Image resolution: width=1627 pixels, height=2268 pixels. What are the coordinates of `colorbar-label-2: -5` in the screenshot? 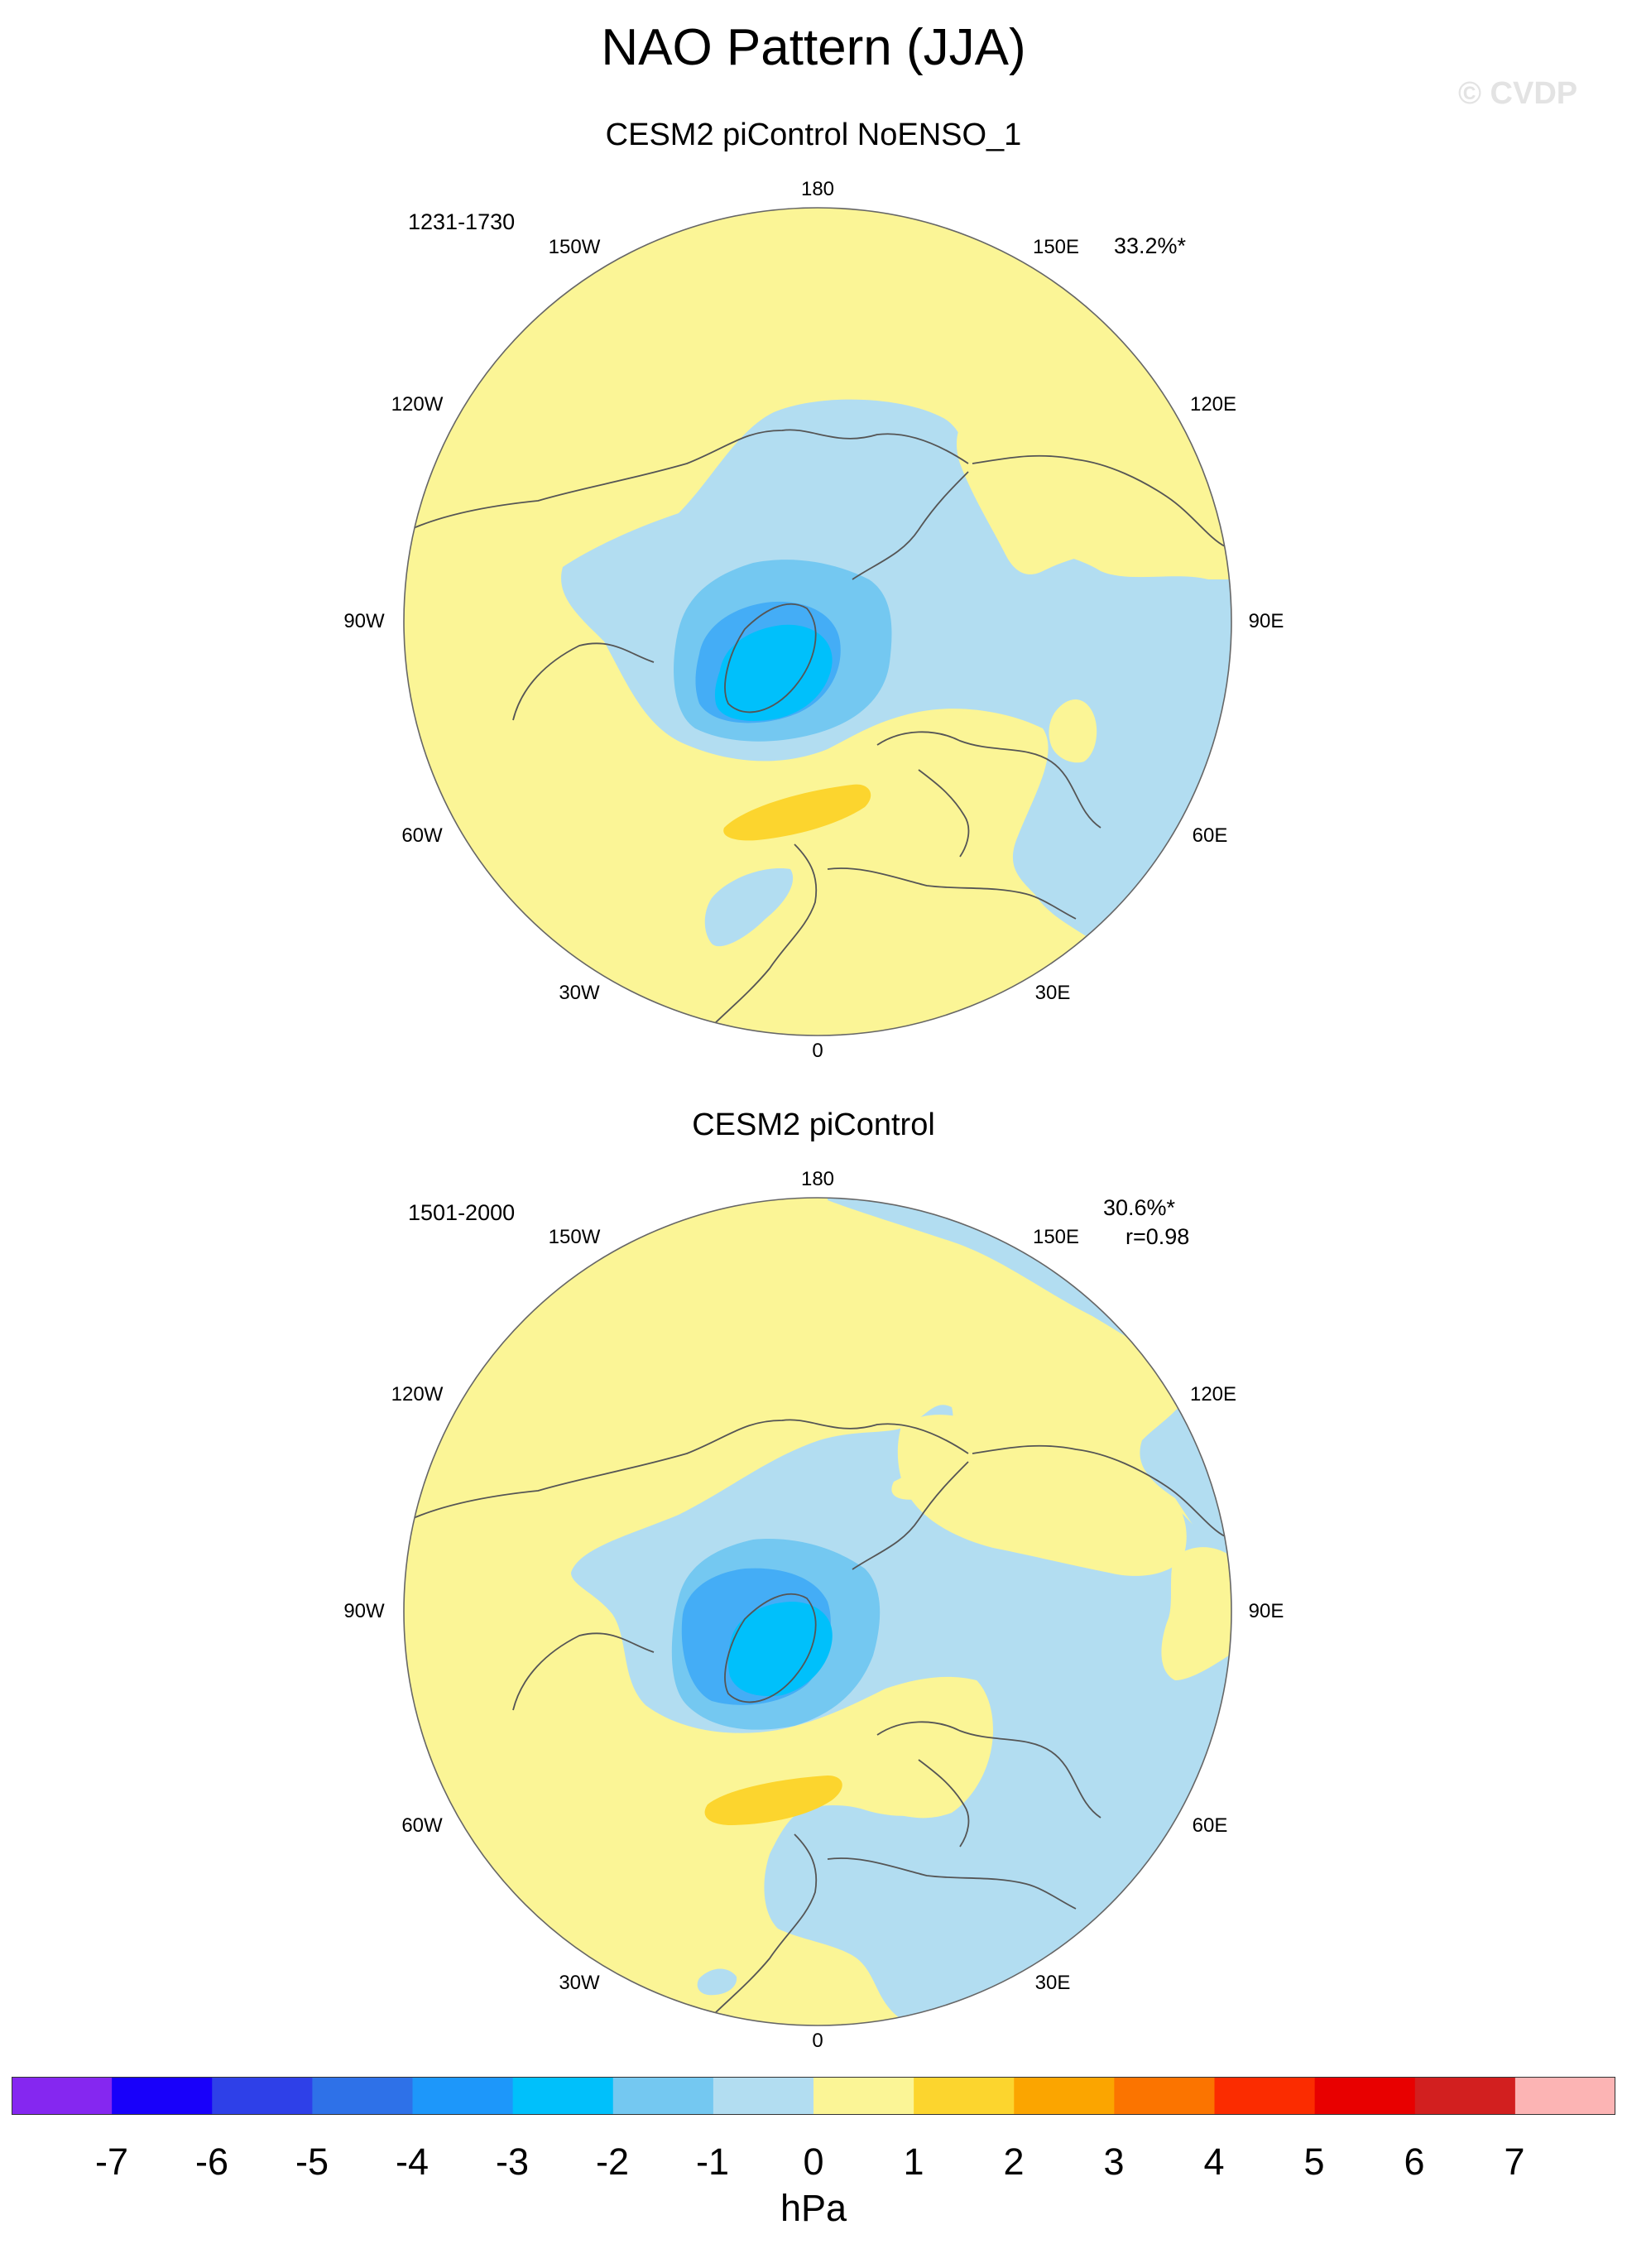 It's located at (312, 2162).